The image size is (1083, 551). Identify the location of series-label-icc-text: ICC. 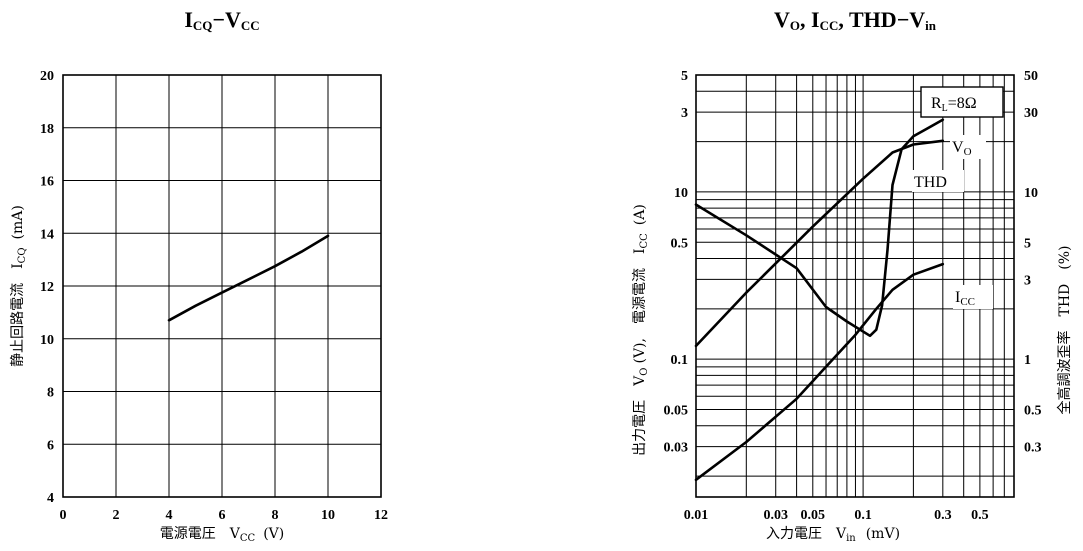
(965, 298).